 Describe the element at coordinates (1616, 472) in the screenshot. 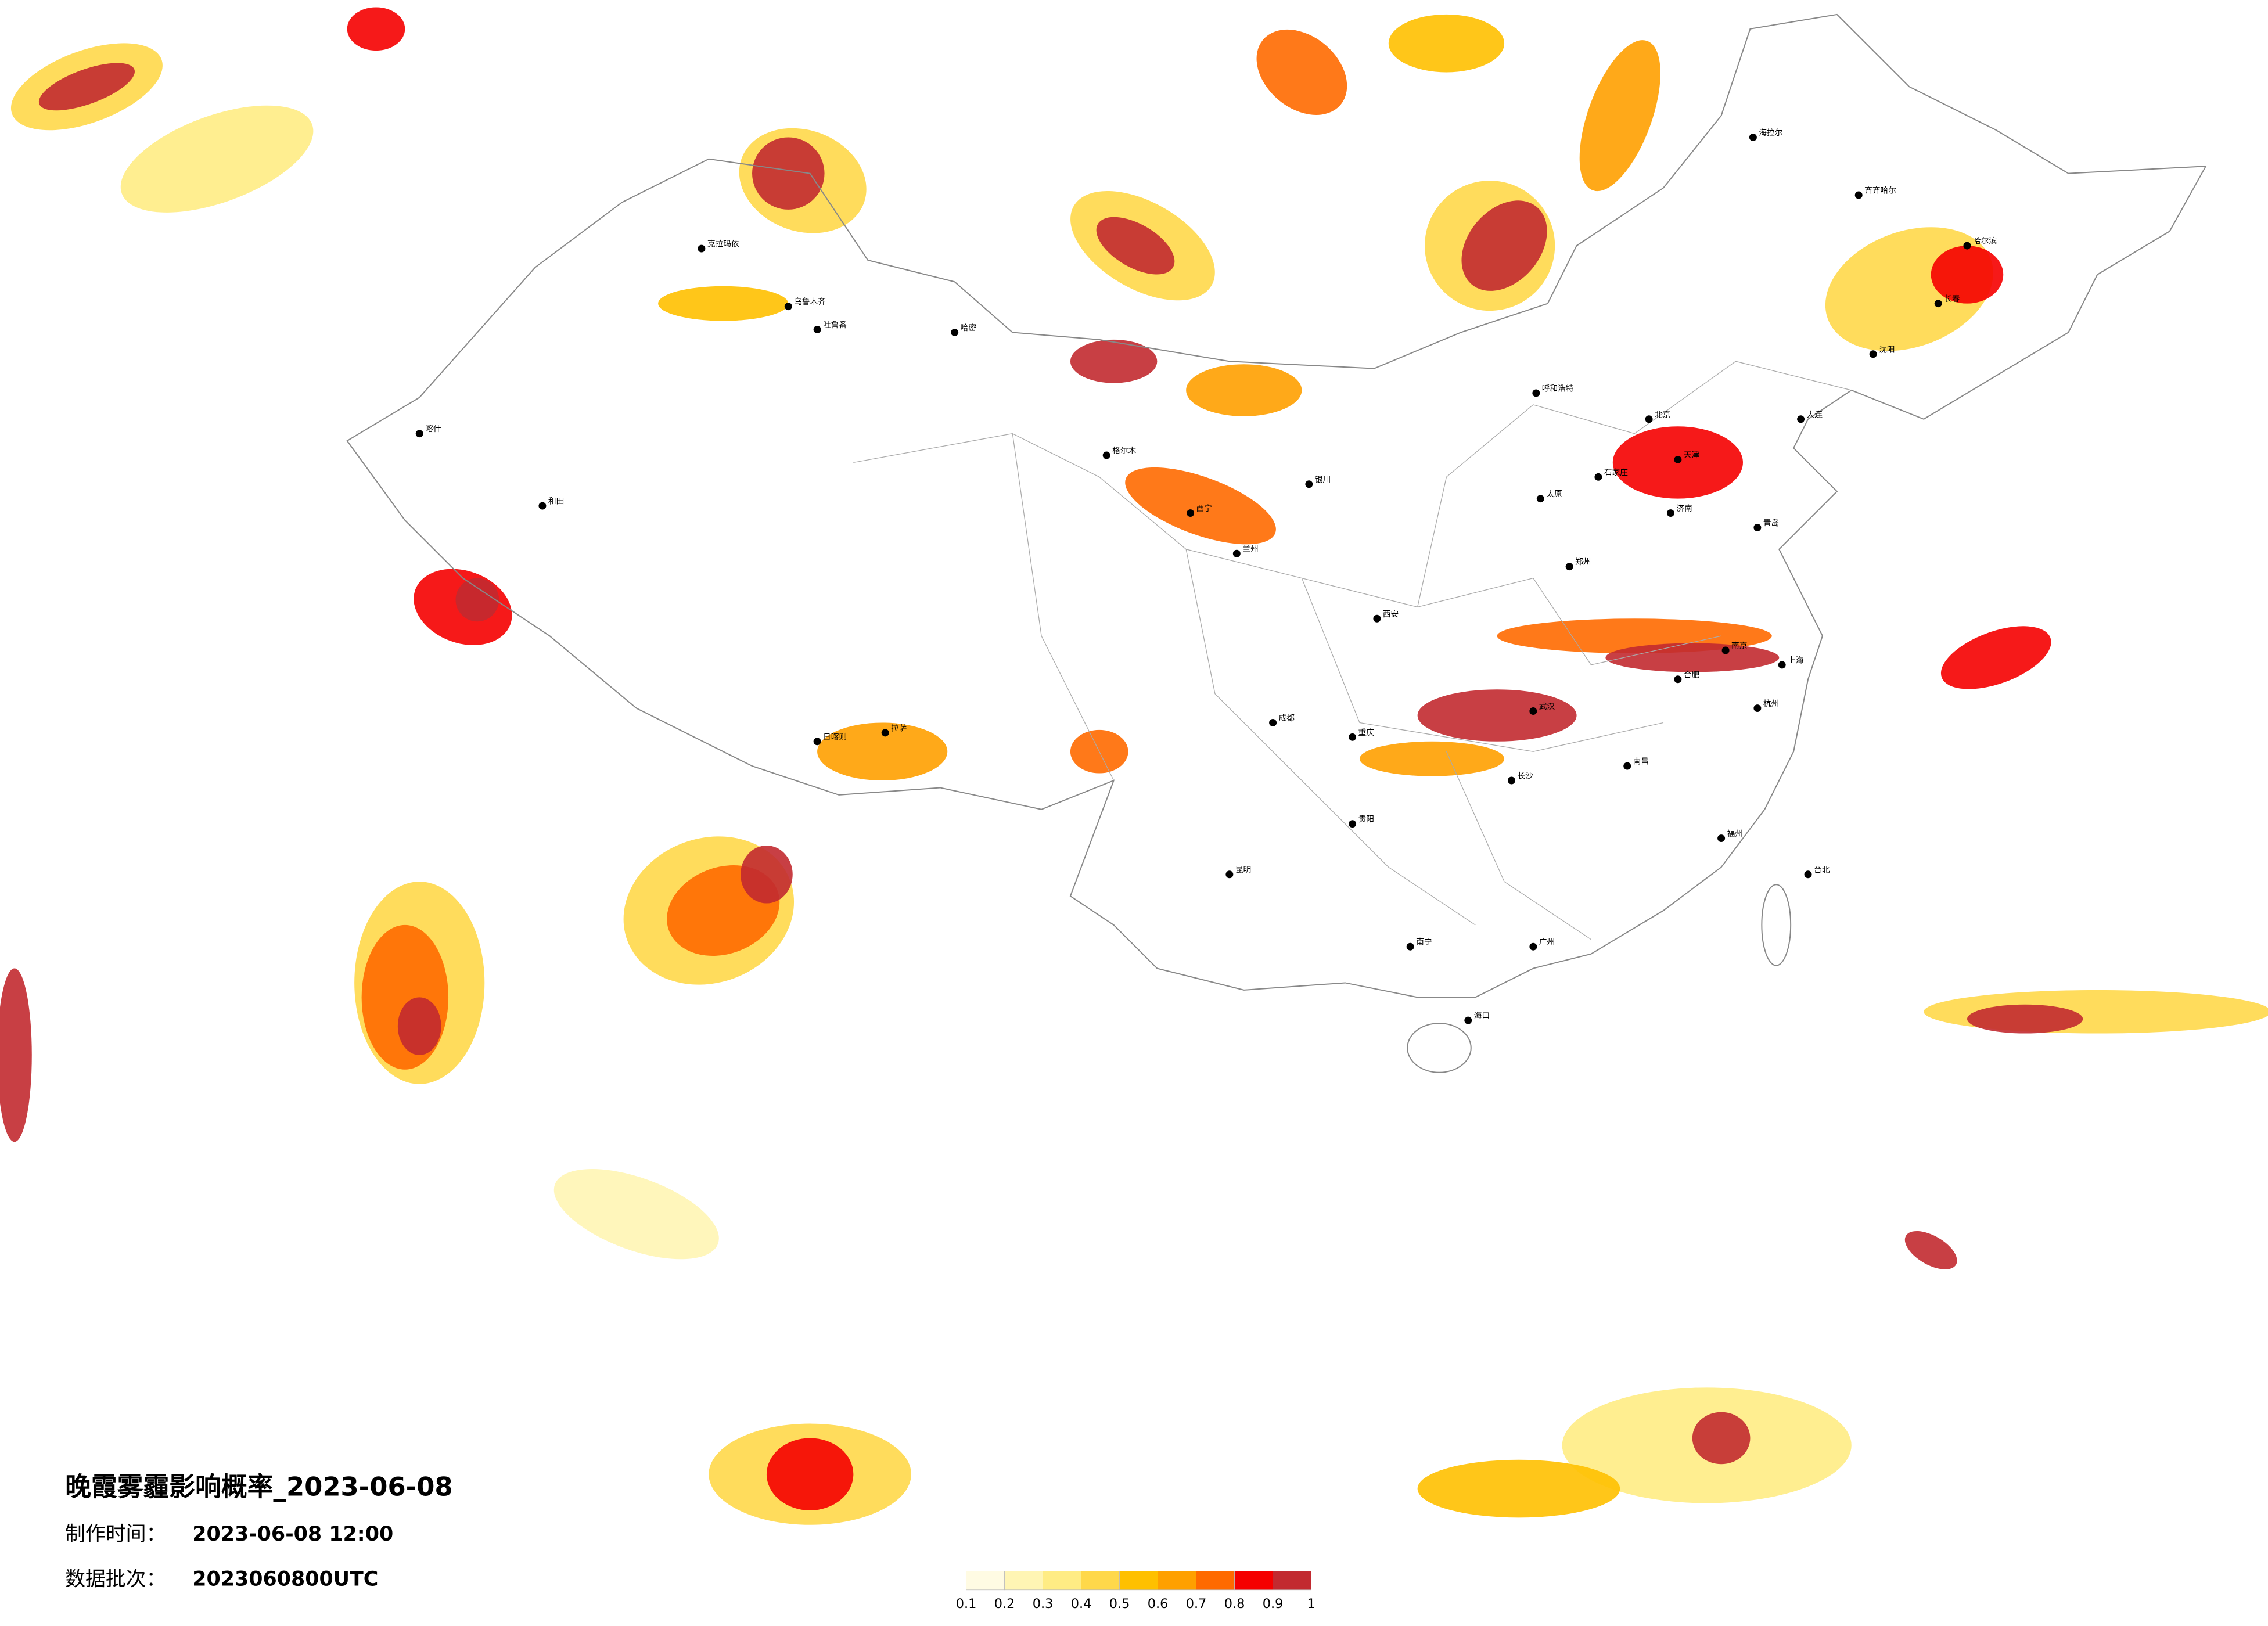

I see `city-label: 石家庄` at that location.